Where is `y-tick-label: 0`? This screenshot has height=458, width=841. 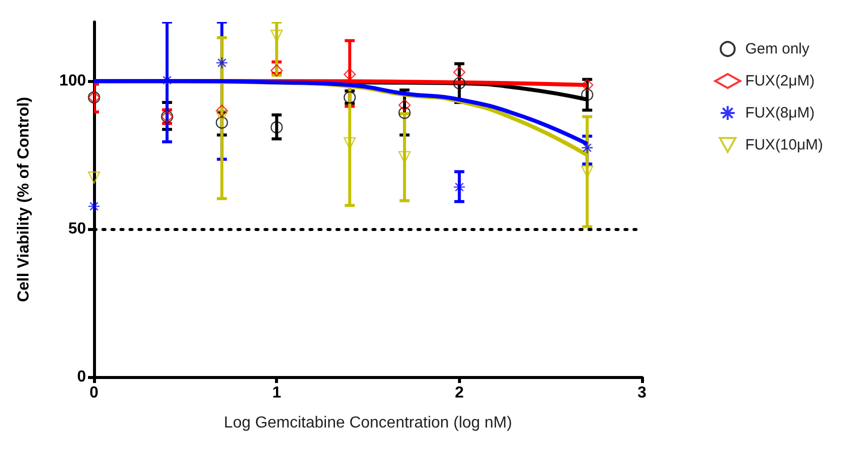 y-tick-label: 0 is located at coordinates (81, 377).